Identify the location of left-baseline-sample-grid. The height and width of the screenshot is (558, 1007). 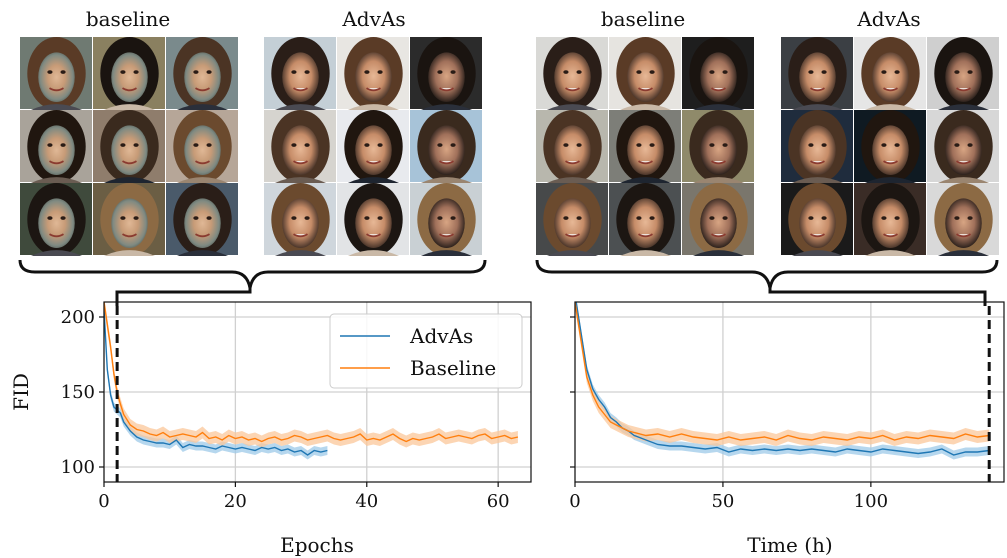
(129, 146).